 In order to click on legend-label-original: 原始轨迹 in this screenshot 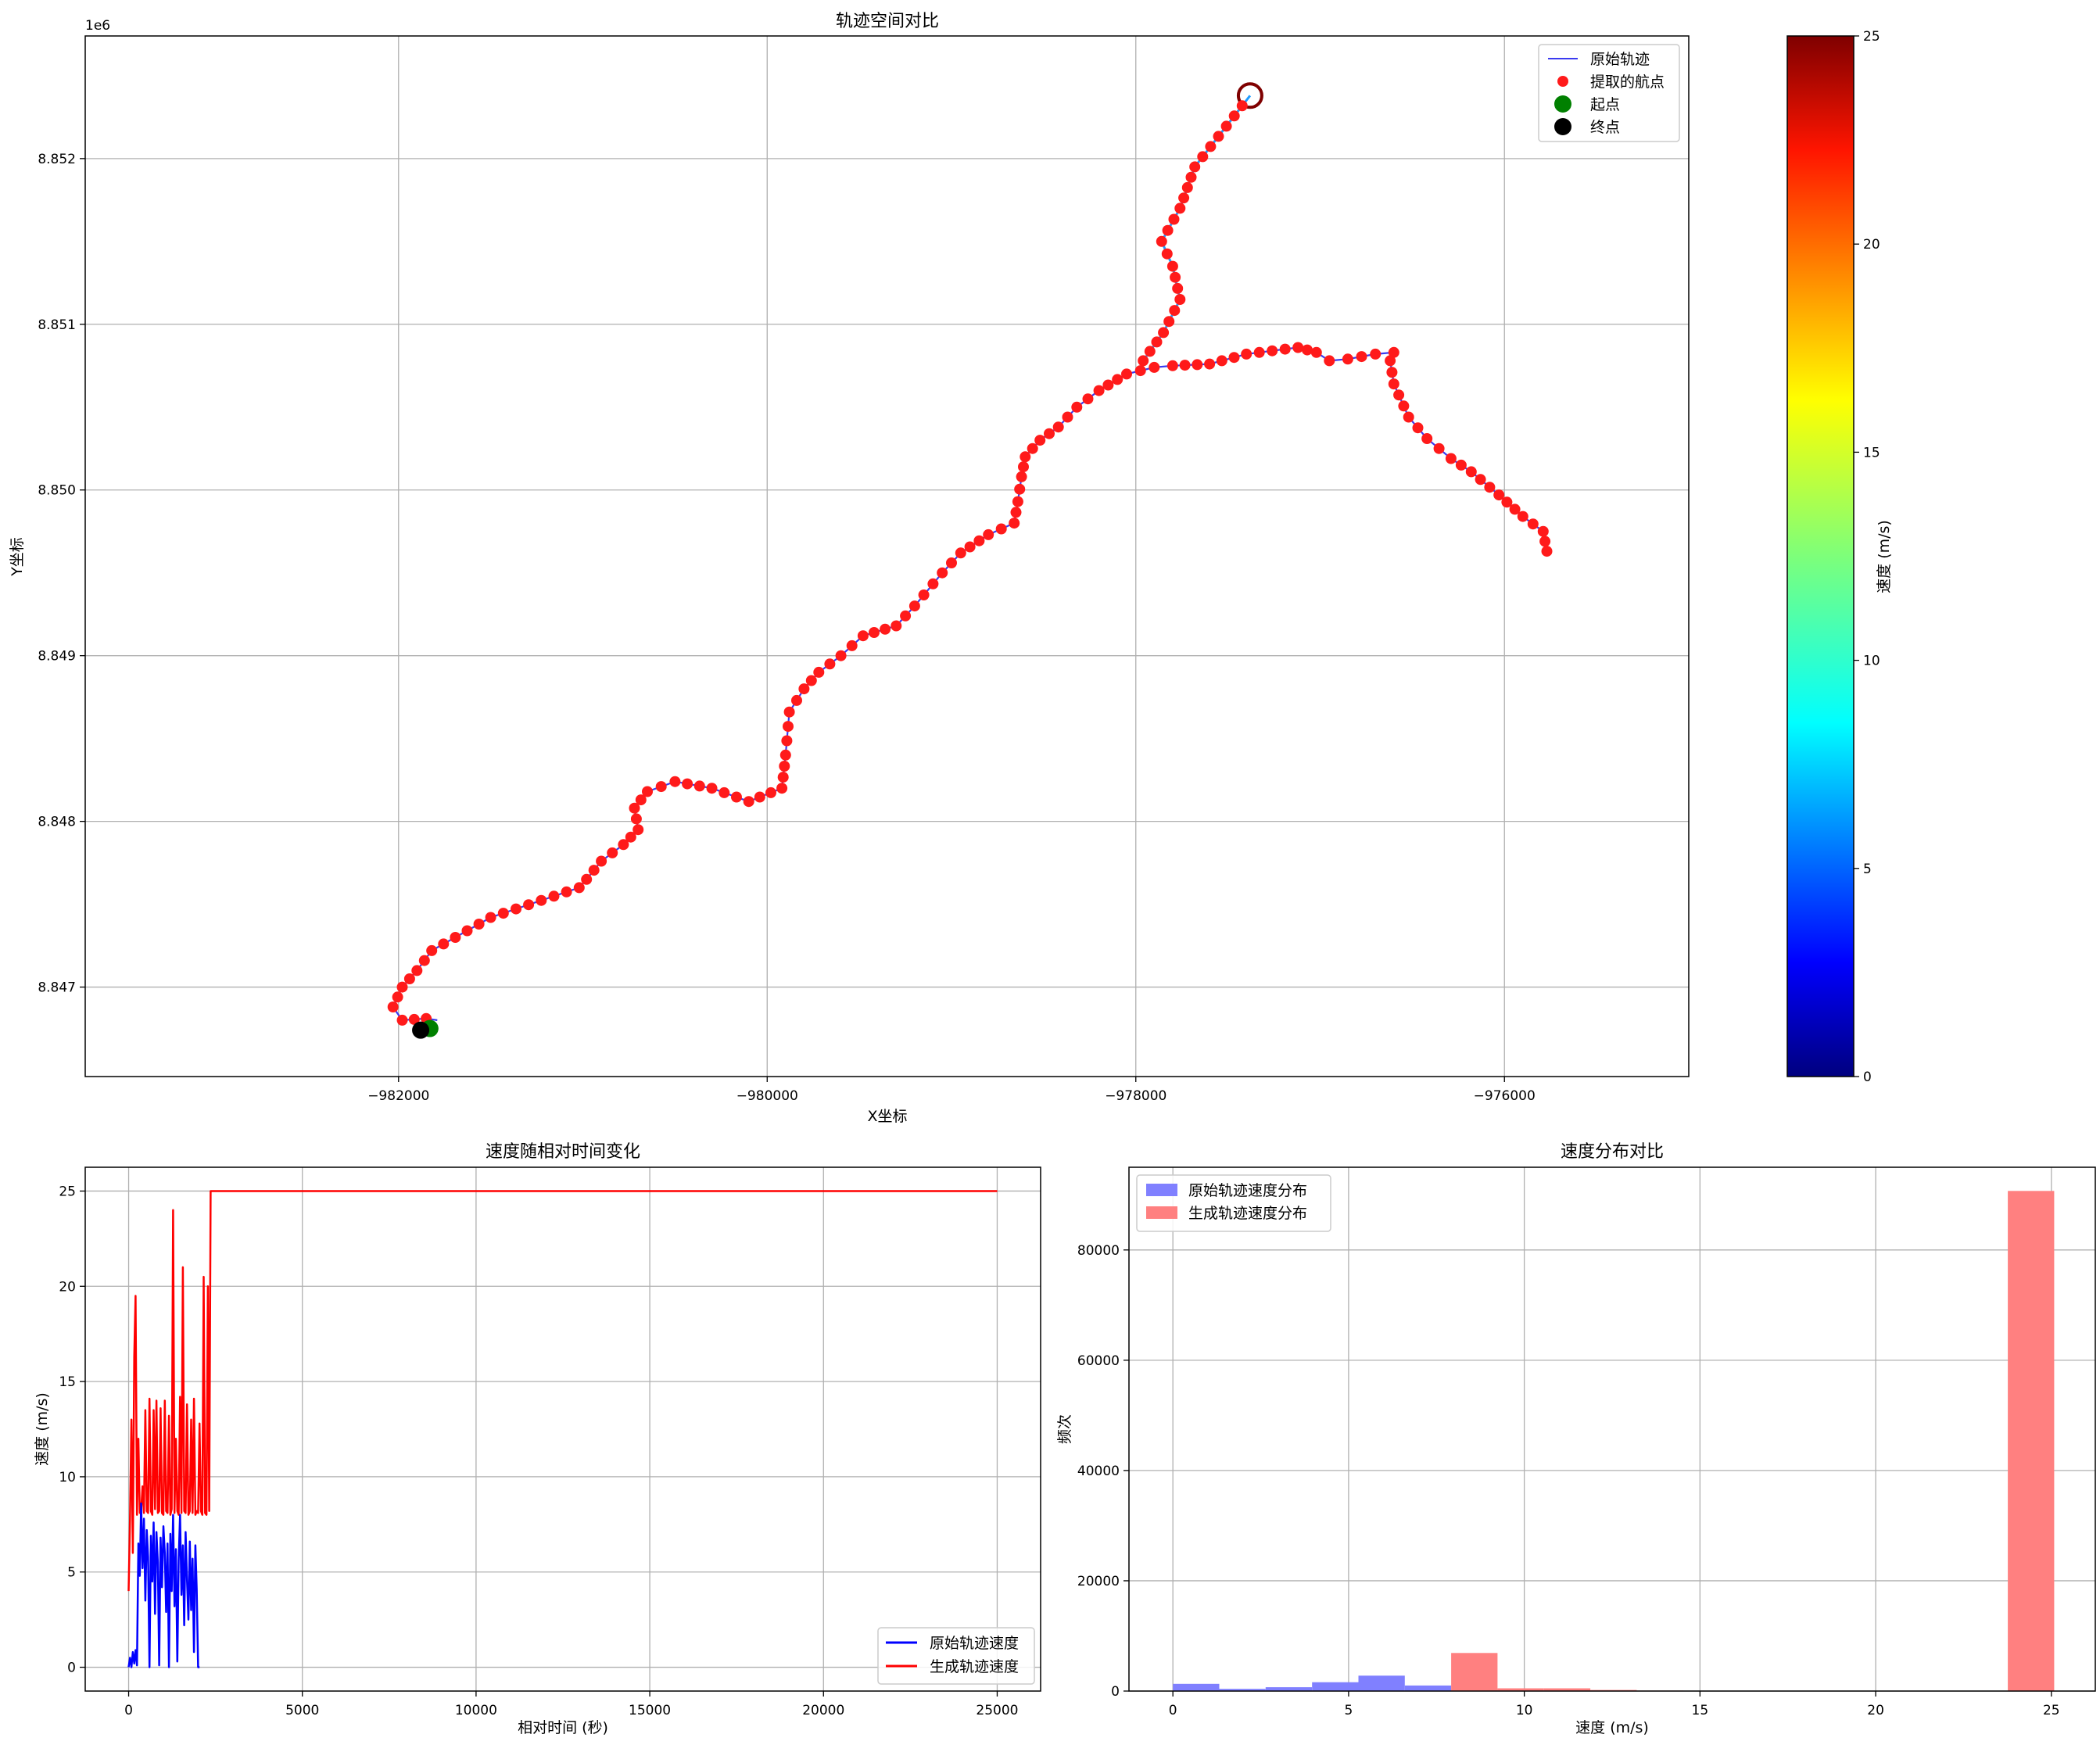, I will do `click(1620, 60)`.